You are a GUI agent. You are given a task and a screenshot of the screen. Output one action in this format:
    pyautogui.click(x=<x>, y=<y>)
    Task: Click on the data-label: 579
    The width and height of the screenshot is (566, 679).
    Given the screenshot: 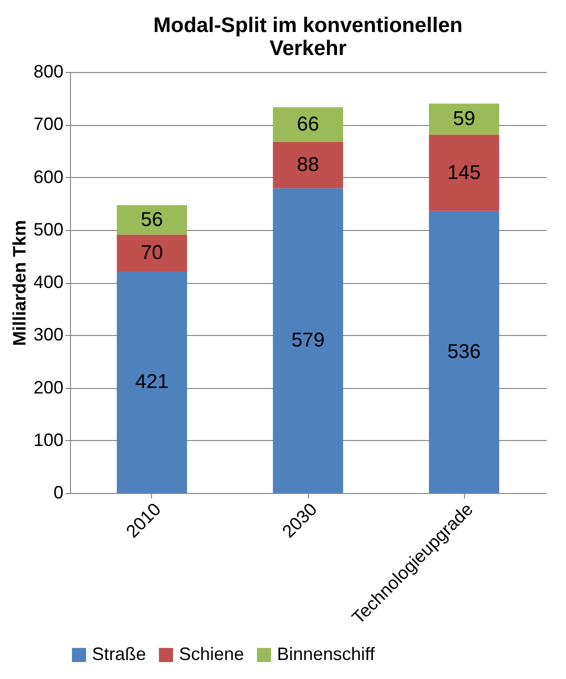 What is the action you would take?
    pyautogui.click(x=308, y=341)
    